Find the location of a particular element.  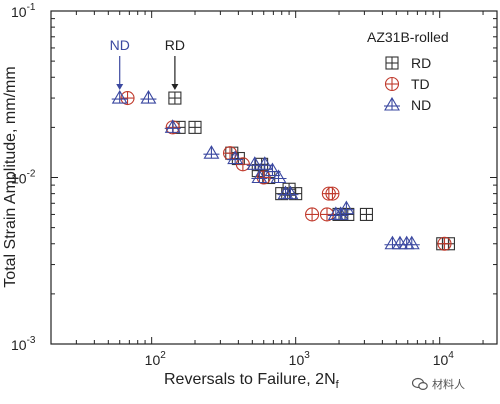

annotation-text: ND is located at coordinates (120, 45).